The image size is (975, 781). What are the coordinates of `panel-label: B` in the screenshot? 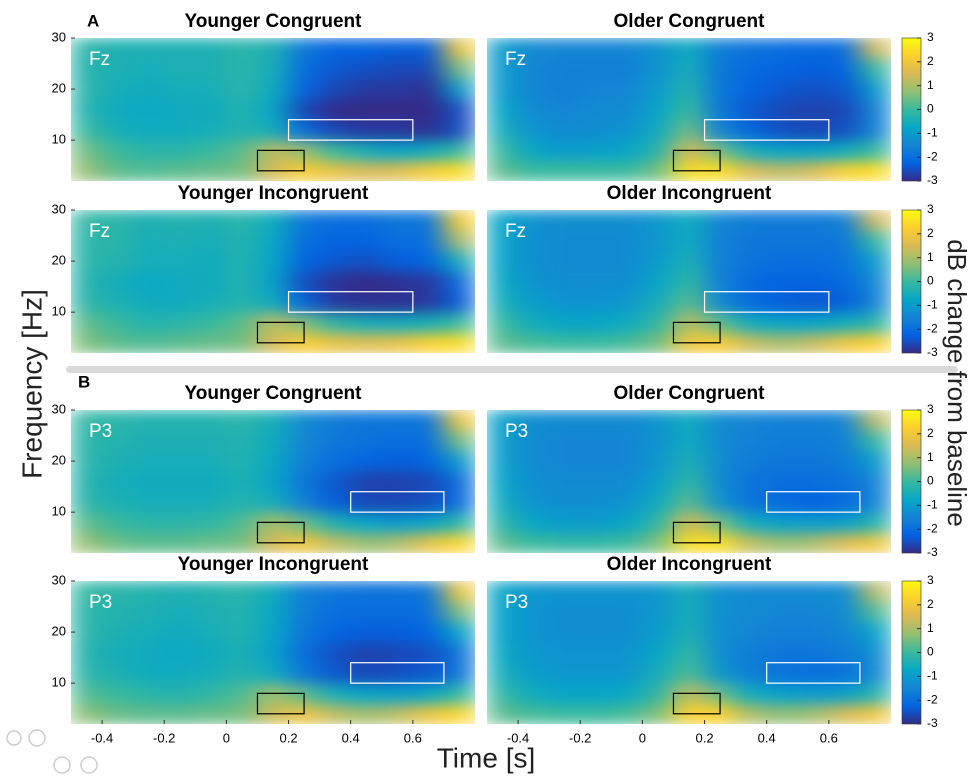 It's located at (84, 381).